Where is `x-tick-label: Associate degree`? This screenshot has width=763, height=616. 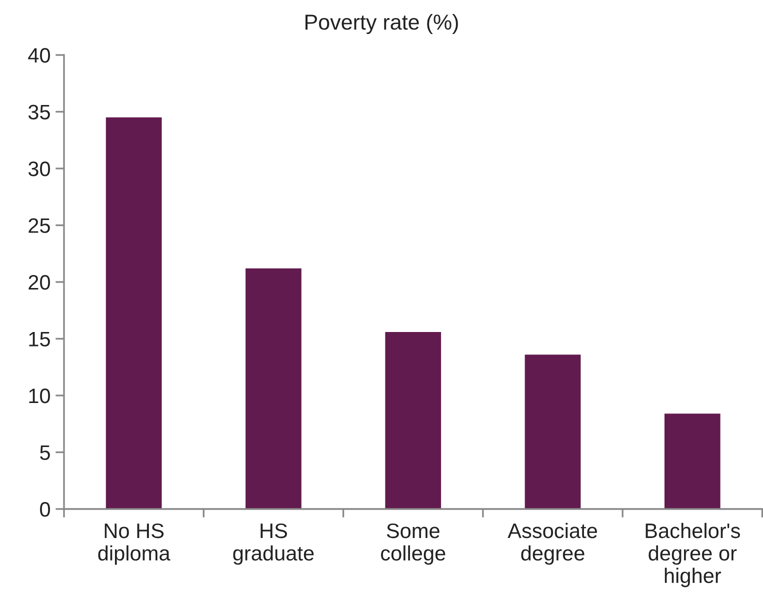 x-tick-label: Associate degree is located at coordinates (553, 543).